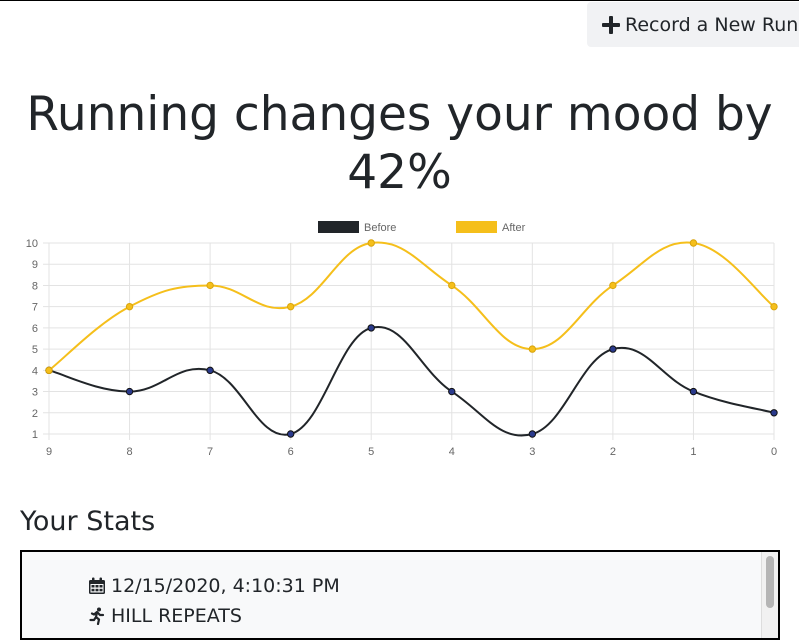 This screenshot has width=799, height=640. I want to click on y-tick-label: 8, so click(35, 286).